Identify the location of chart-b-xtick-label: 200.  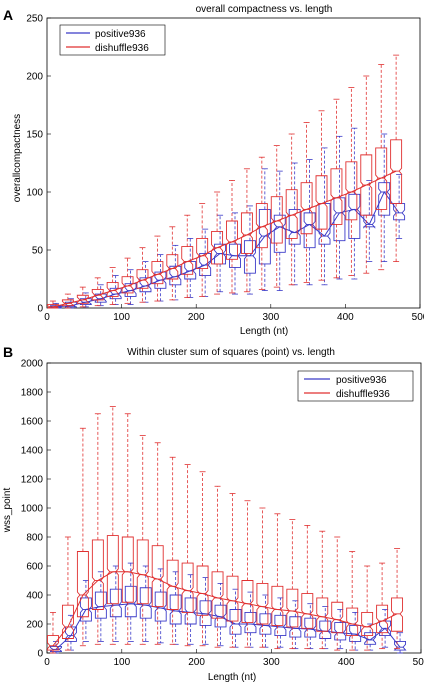
(196, 662).